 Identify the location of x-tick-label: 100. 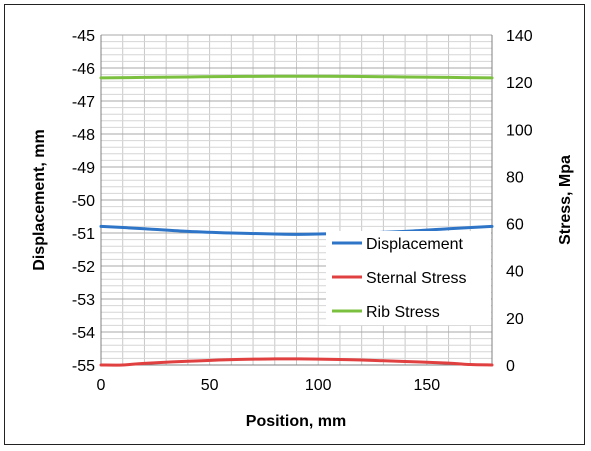
(318, 385).